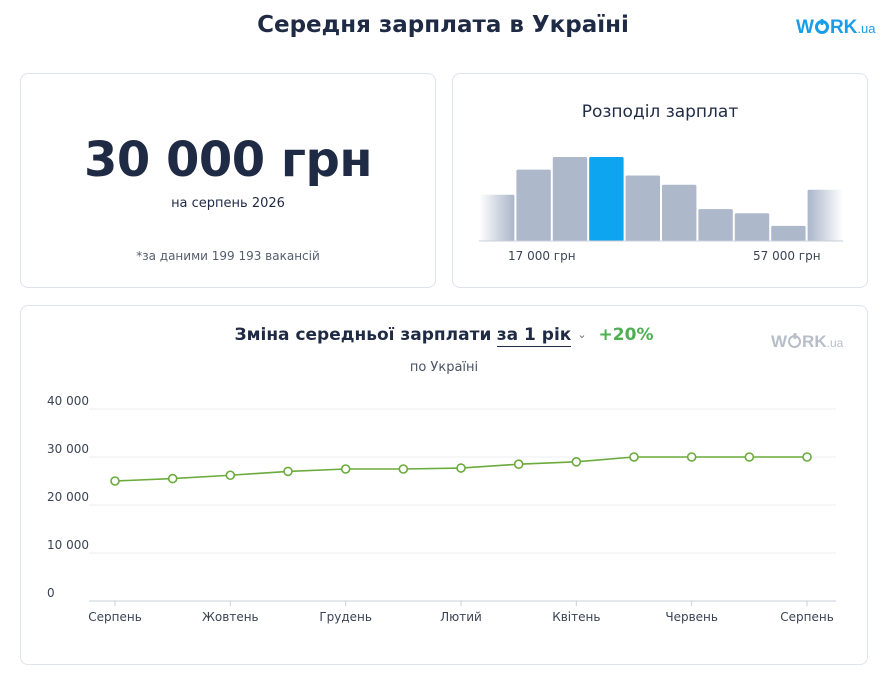 This screenshot has height=675, width=886. What do you see at coordinates (345, 617) in the screenshot?
I see `x-tick-label: Грудень` at bounding box center [345, 617].